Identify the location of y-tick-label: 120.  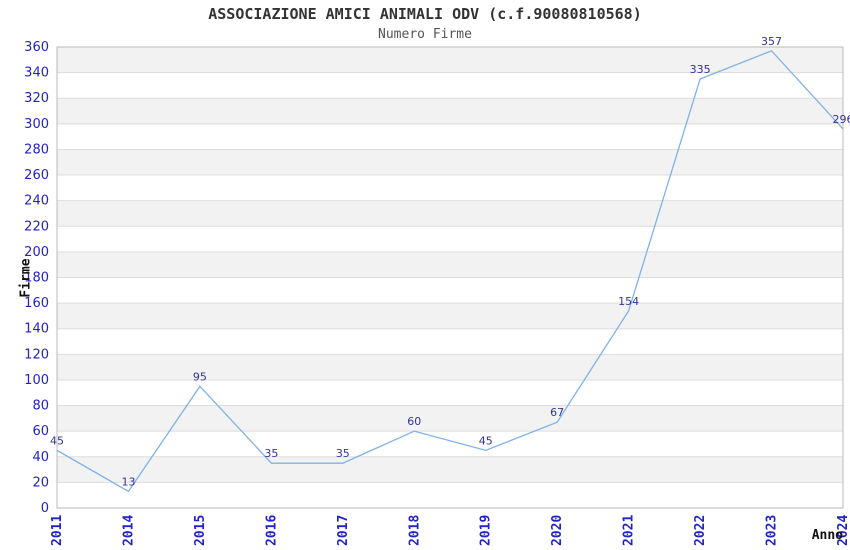
(36, 354).